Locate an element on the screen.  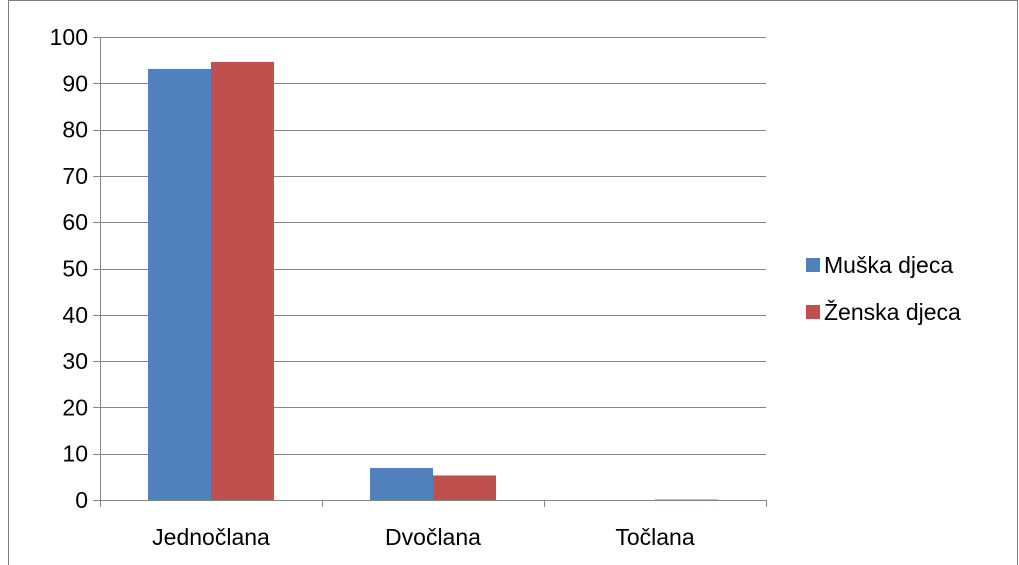
y-tick-label: 100 is located at coordinates (69, 37).